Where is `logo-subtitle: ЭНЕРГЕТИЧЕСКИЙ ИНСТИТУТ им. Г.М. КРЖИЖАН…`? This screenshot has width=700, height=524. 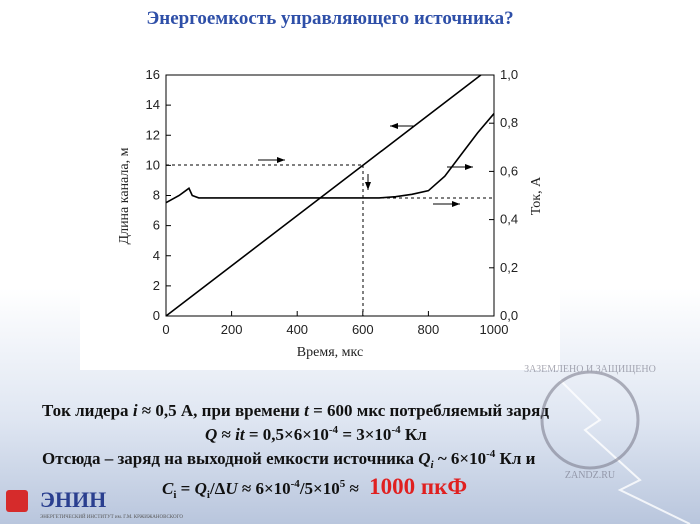
logo-subtitle: ЭНЕРГЕТИЧЕСКИЙ ИНСТИТУТ им. Г.М. КРЖИЖАН… is located at coordinates (111, 517).